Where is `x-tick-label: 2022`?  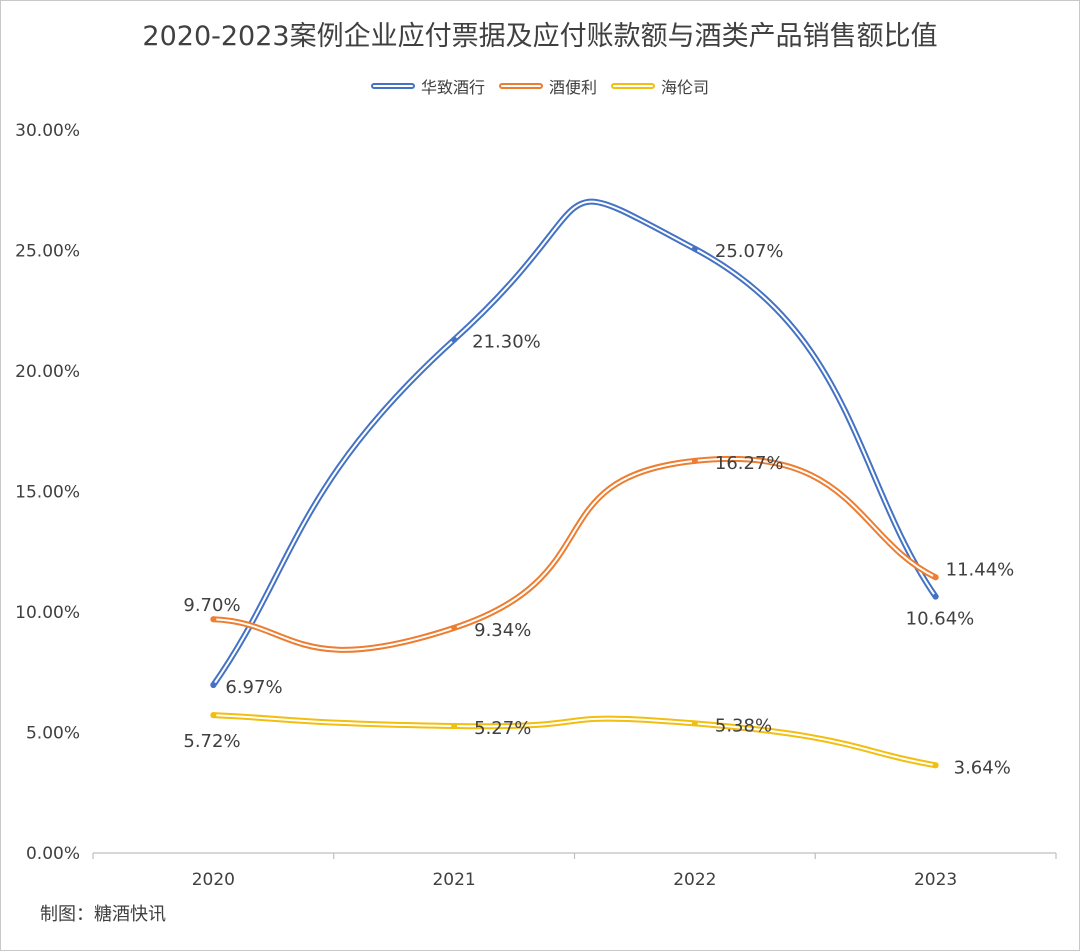 x-tick-label: 2022 is located at coordinates (694, 880).